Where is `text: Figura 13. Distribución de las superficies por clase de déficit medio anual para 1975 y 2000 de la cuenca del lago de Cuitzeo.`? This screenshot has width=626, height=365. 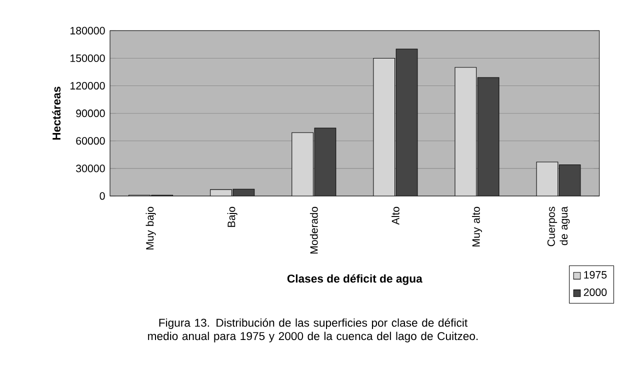 text: Figura 13. Distribución de las superficies por clase de déficit medio anual para 1975 y 2000 de la cuenca del lago de Cuitzeo. is located at coordinates (313, 330).